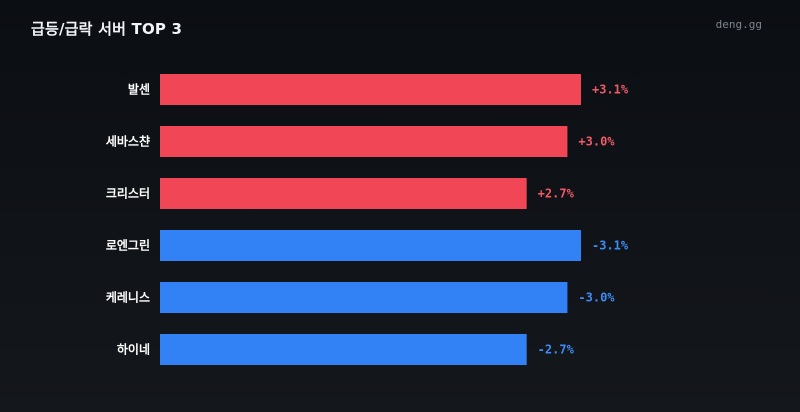 This screenshot has height=412, width=800. Describe the element at coordinates (738, 24) in the screenshot. I see `brand-label: deng.gg` at that location.